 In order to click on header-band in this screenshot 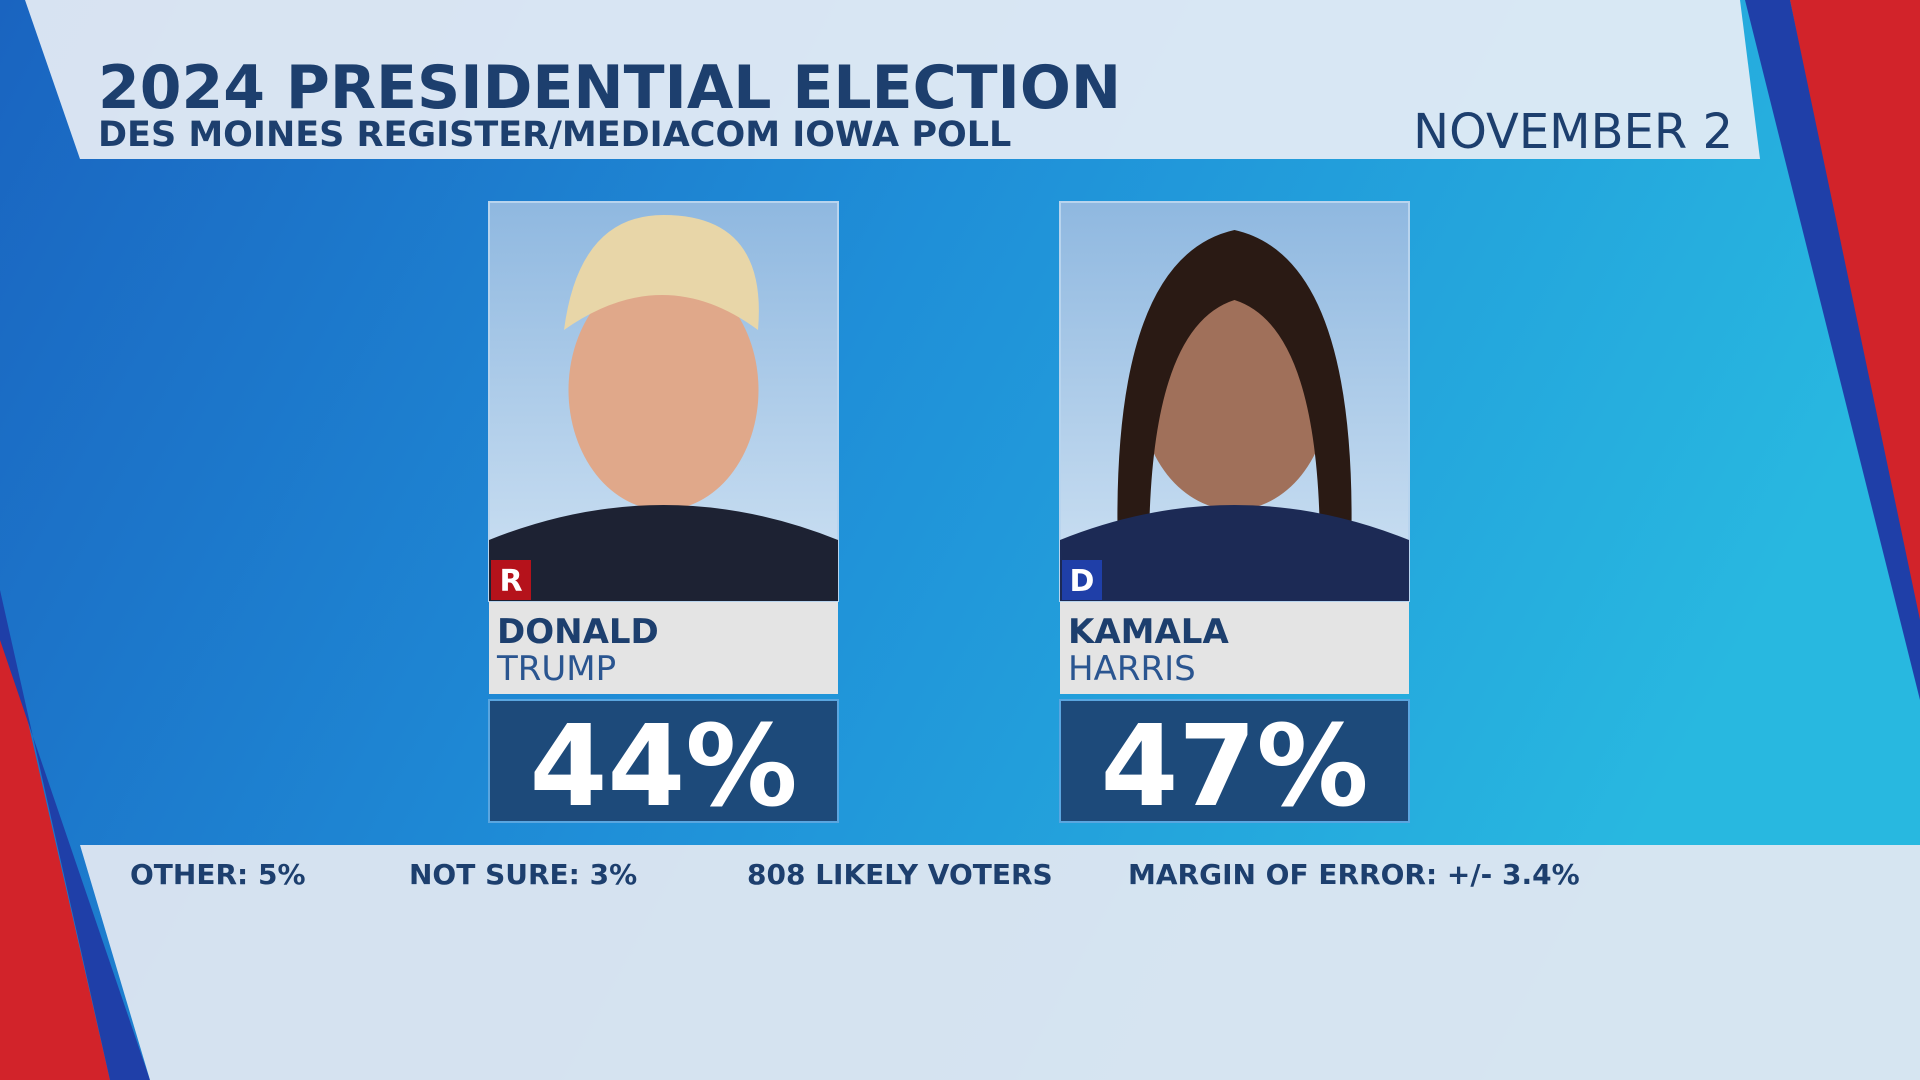, I will do `click(892, 79)`.